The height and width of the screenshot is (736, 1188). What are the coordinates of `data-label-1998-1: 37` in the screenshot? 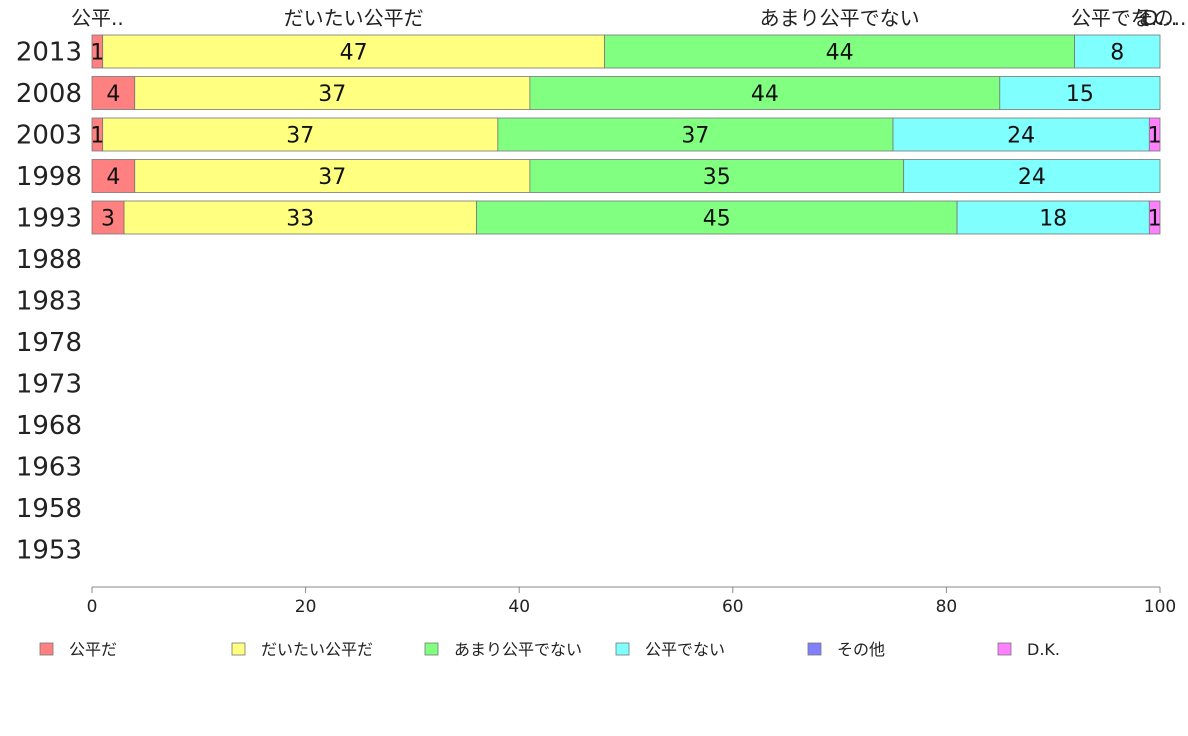 It's located at (332, 177).